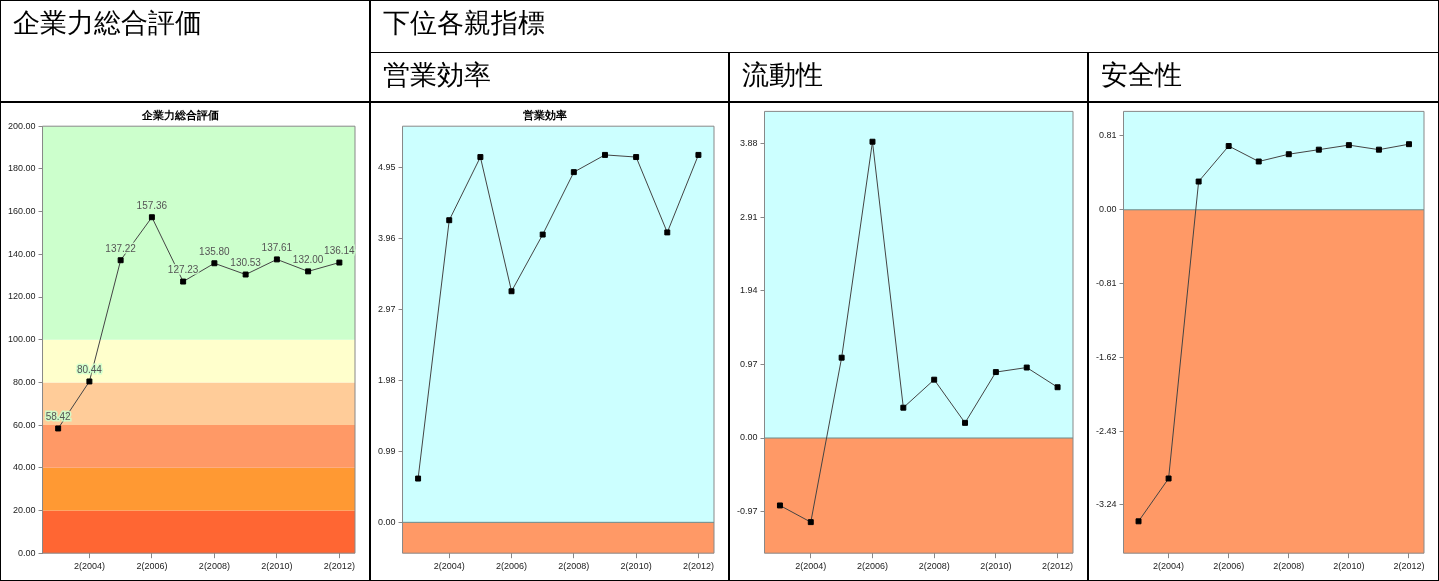 The height and width of the screenshot is (581, 1439). I want to click on y-tick-label: 3.88, so click(748, 143).